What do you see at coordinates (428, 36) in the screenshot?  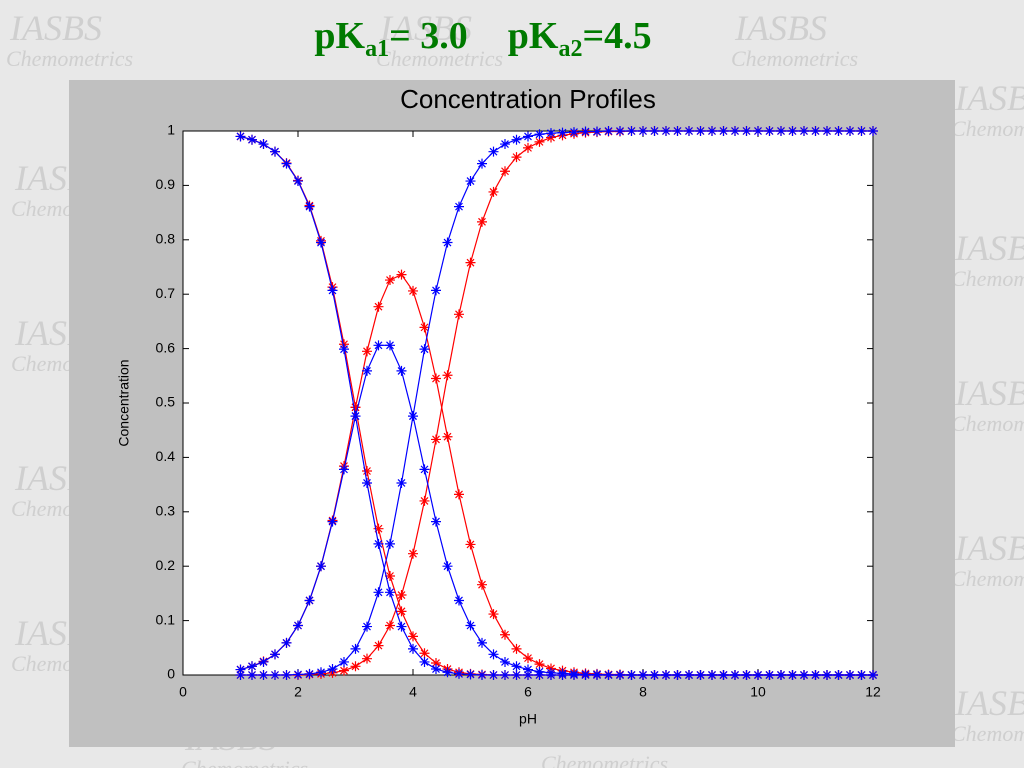 I see `title-part: = 3.0` at bounding box center [428, 36].